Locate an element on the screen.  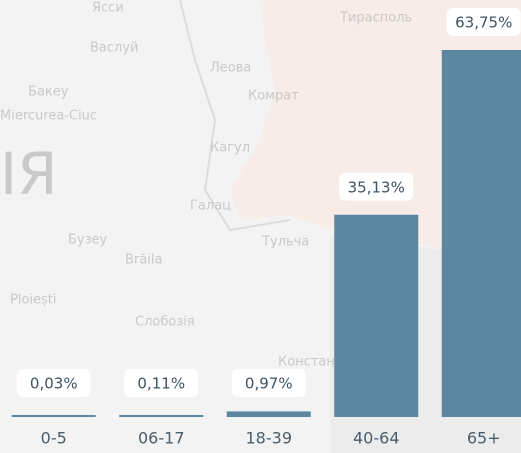
value-label: 0,11% is located at coordinates (161, 384).